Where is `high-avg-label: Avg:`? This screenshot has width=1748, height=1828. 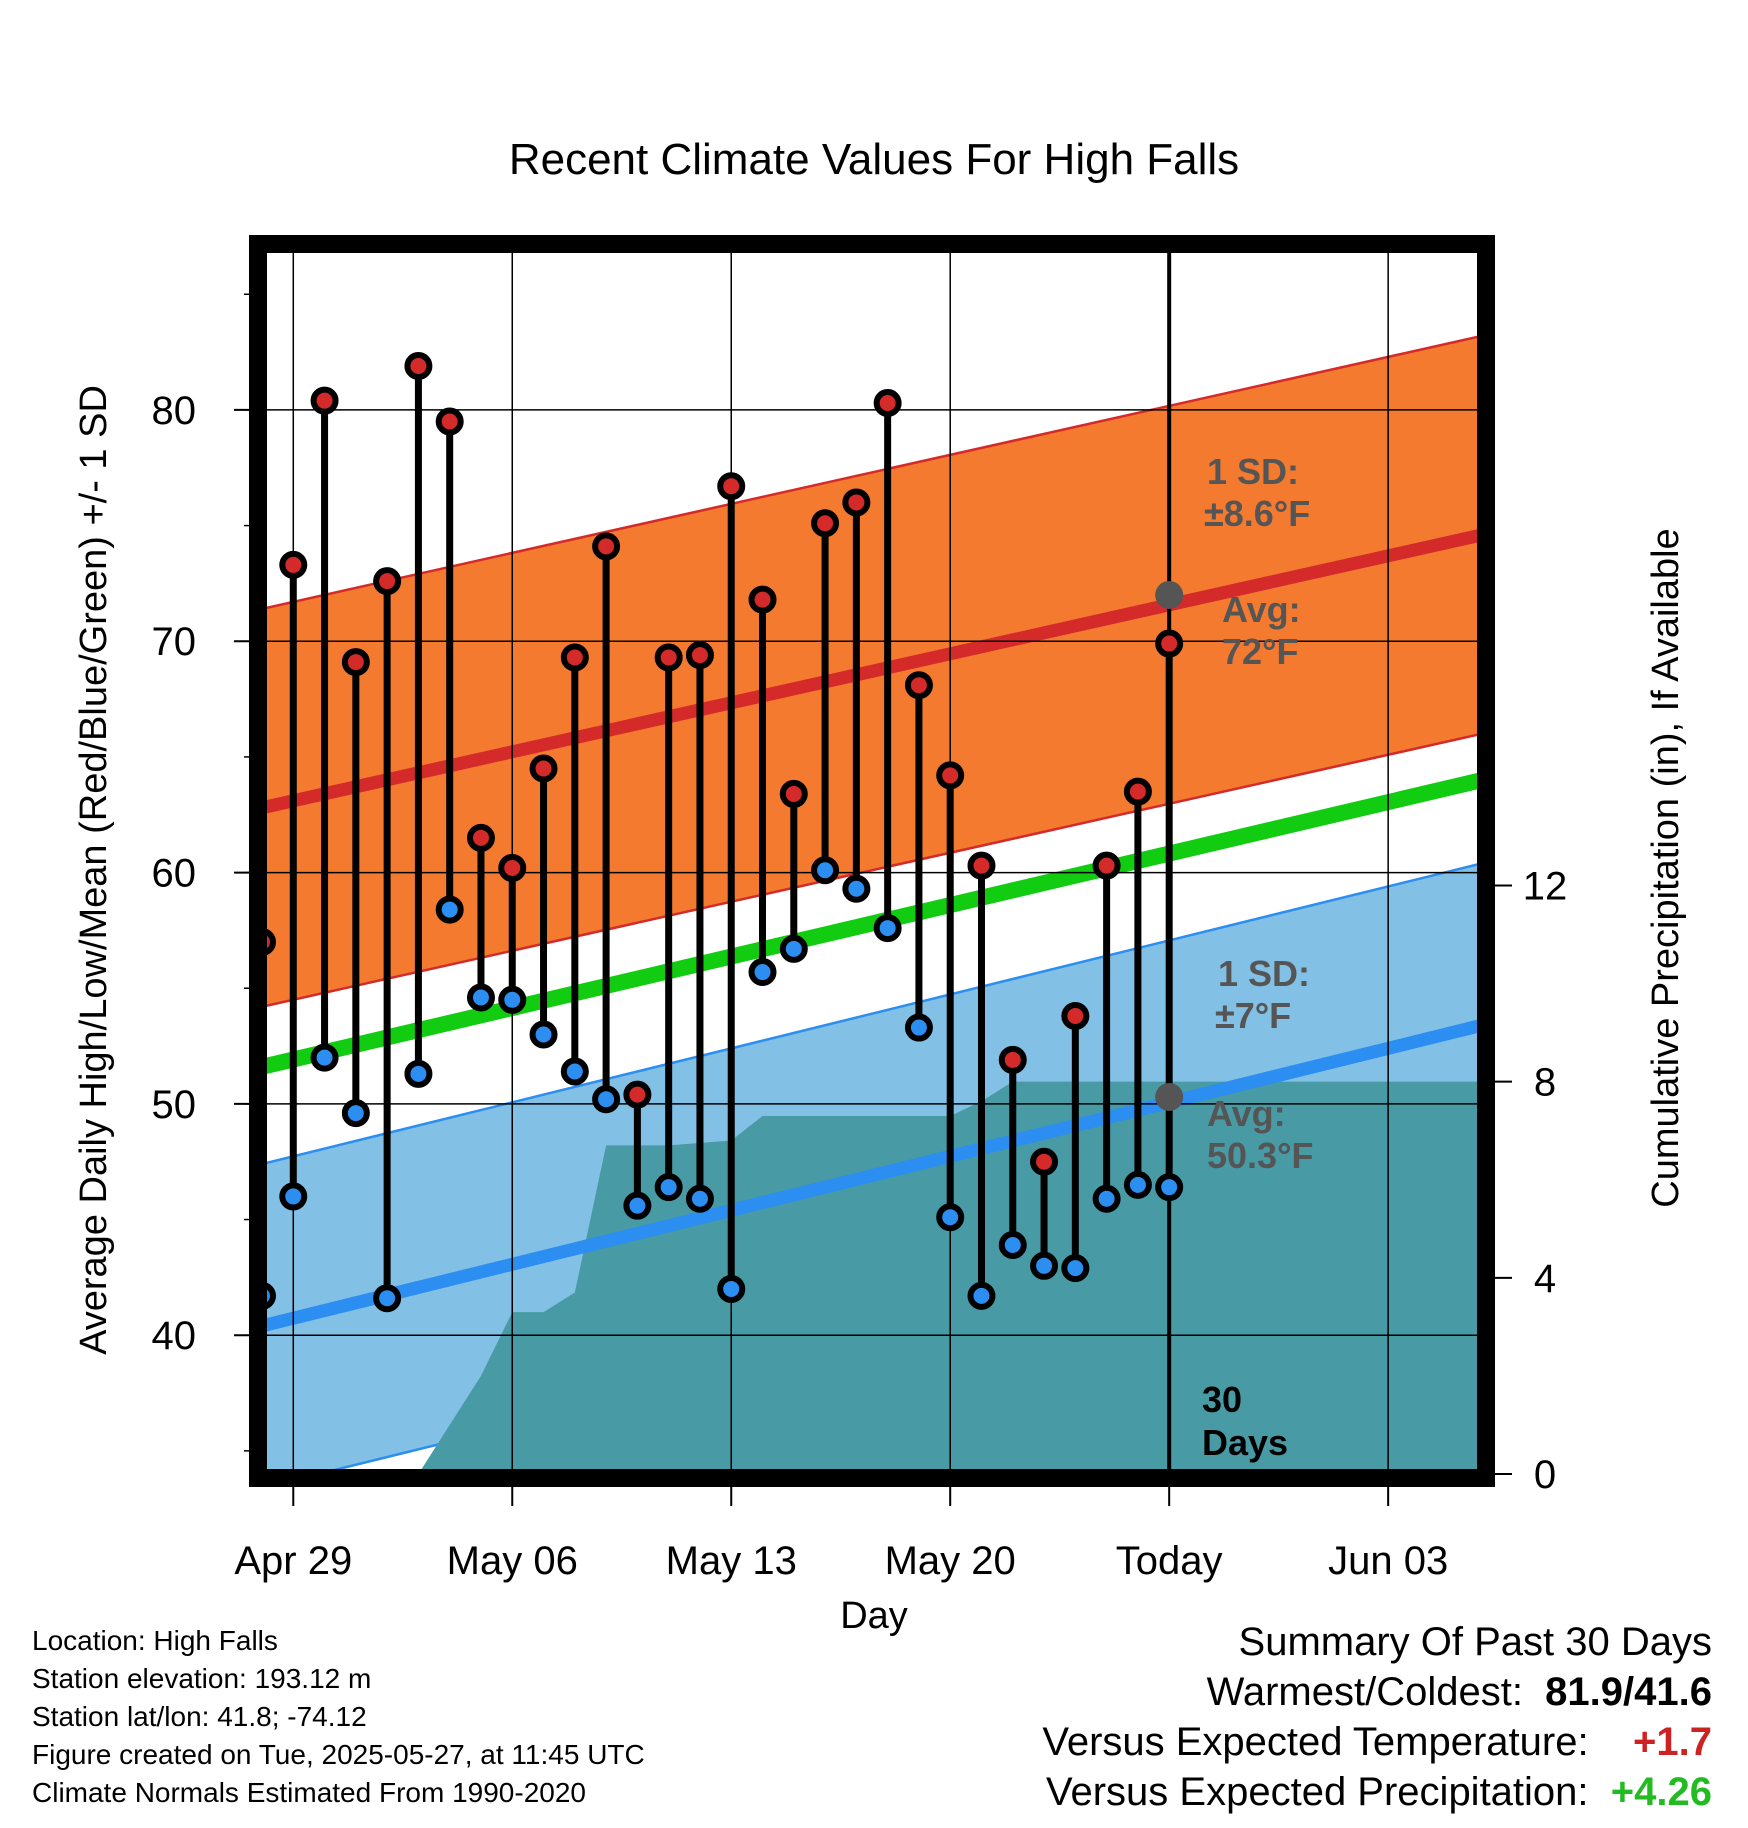
high-avg-label: Avg: is located at coordinates (1261, 609).